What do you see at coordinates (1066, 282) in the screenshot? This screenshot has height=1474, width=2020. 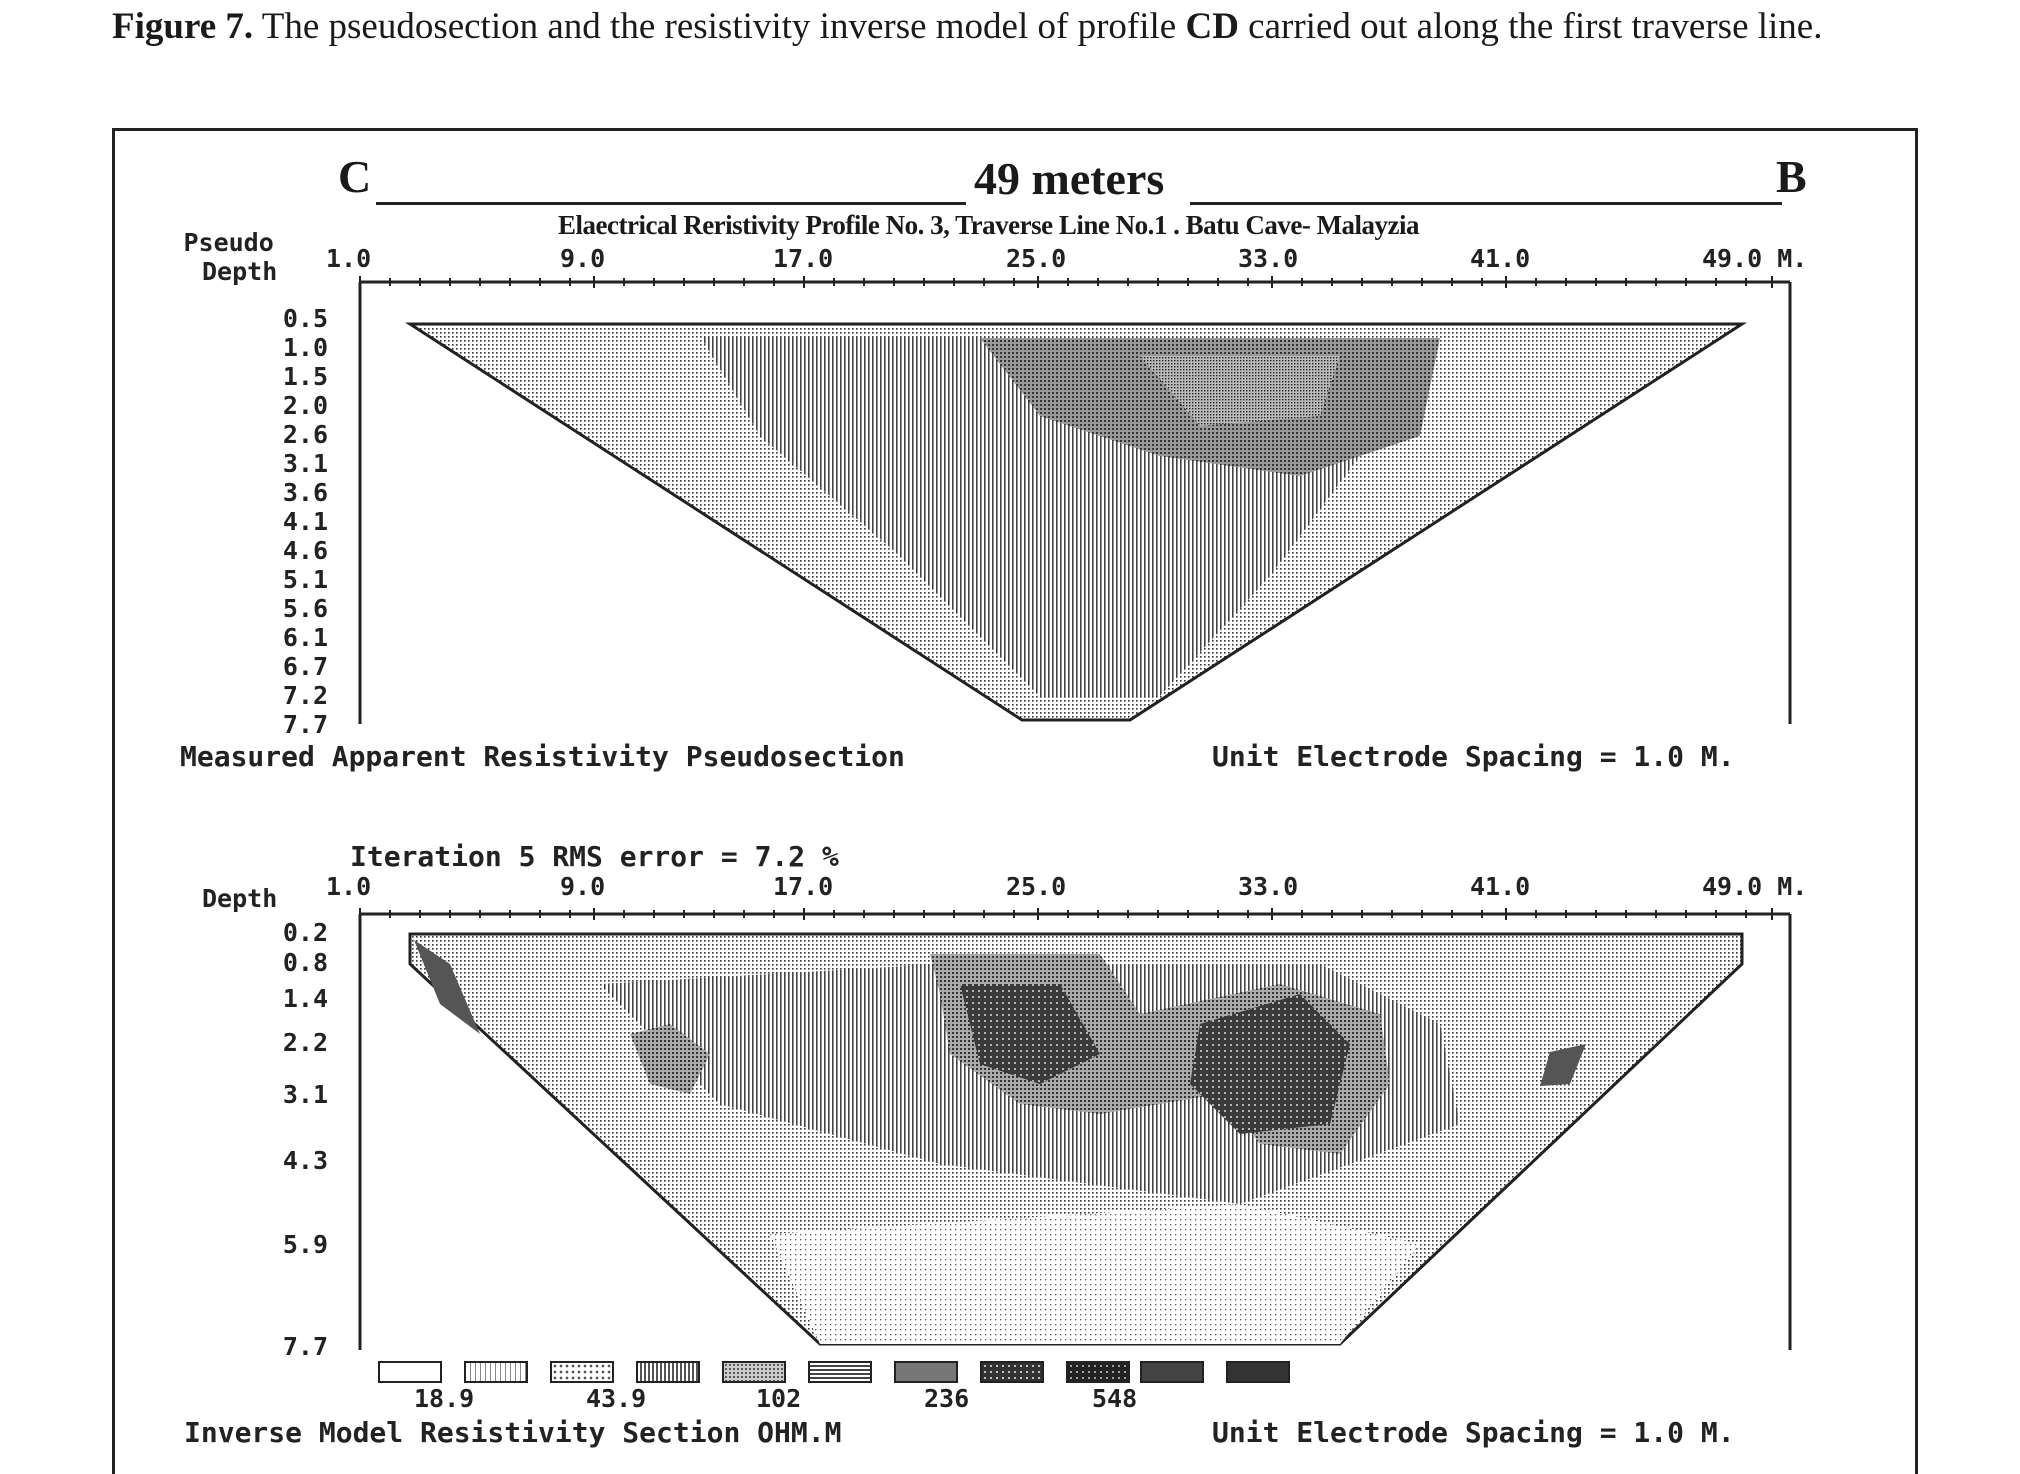 I see `pseudo-top-ticks` at bounding box center [1066, 282].